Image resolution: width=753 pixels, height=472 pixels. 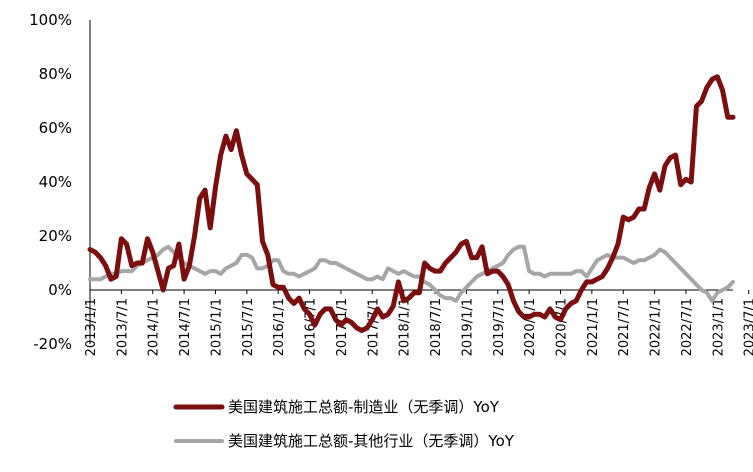 What do you see at coordinates (467, 327) in the screenshot?
I see `x-tick-label: 2019/1/1` at bounding box center [467, 327].